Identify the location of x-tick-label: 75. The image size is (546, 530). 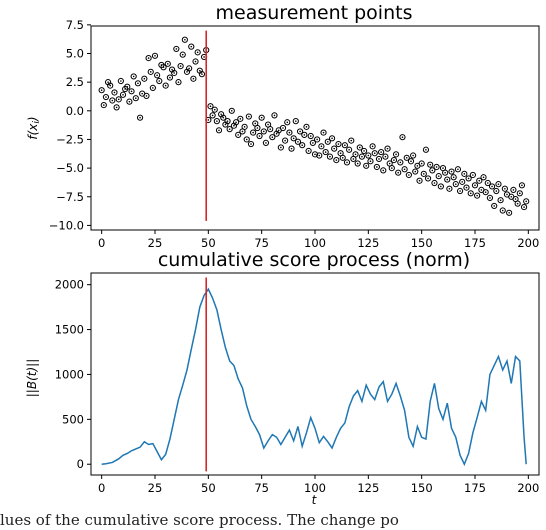
(261, 488).